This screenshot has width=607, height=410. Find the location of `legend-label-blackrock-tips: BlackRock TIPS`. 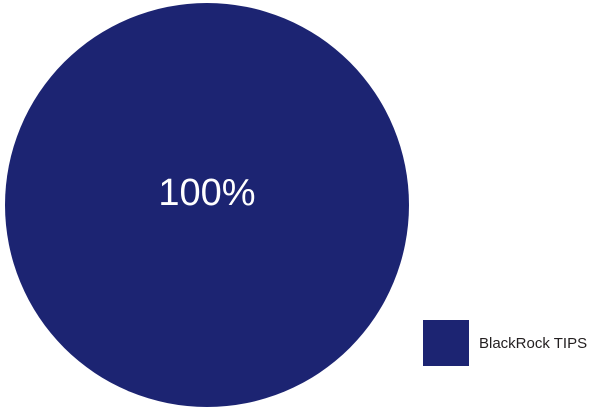

legend-label-blackrock-tips: BlackRock TIPS is located at coordinates (533, 343).